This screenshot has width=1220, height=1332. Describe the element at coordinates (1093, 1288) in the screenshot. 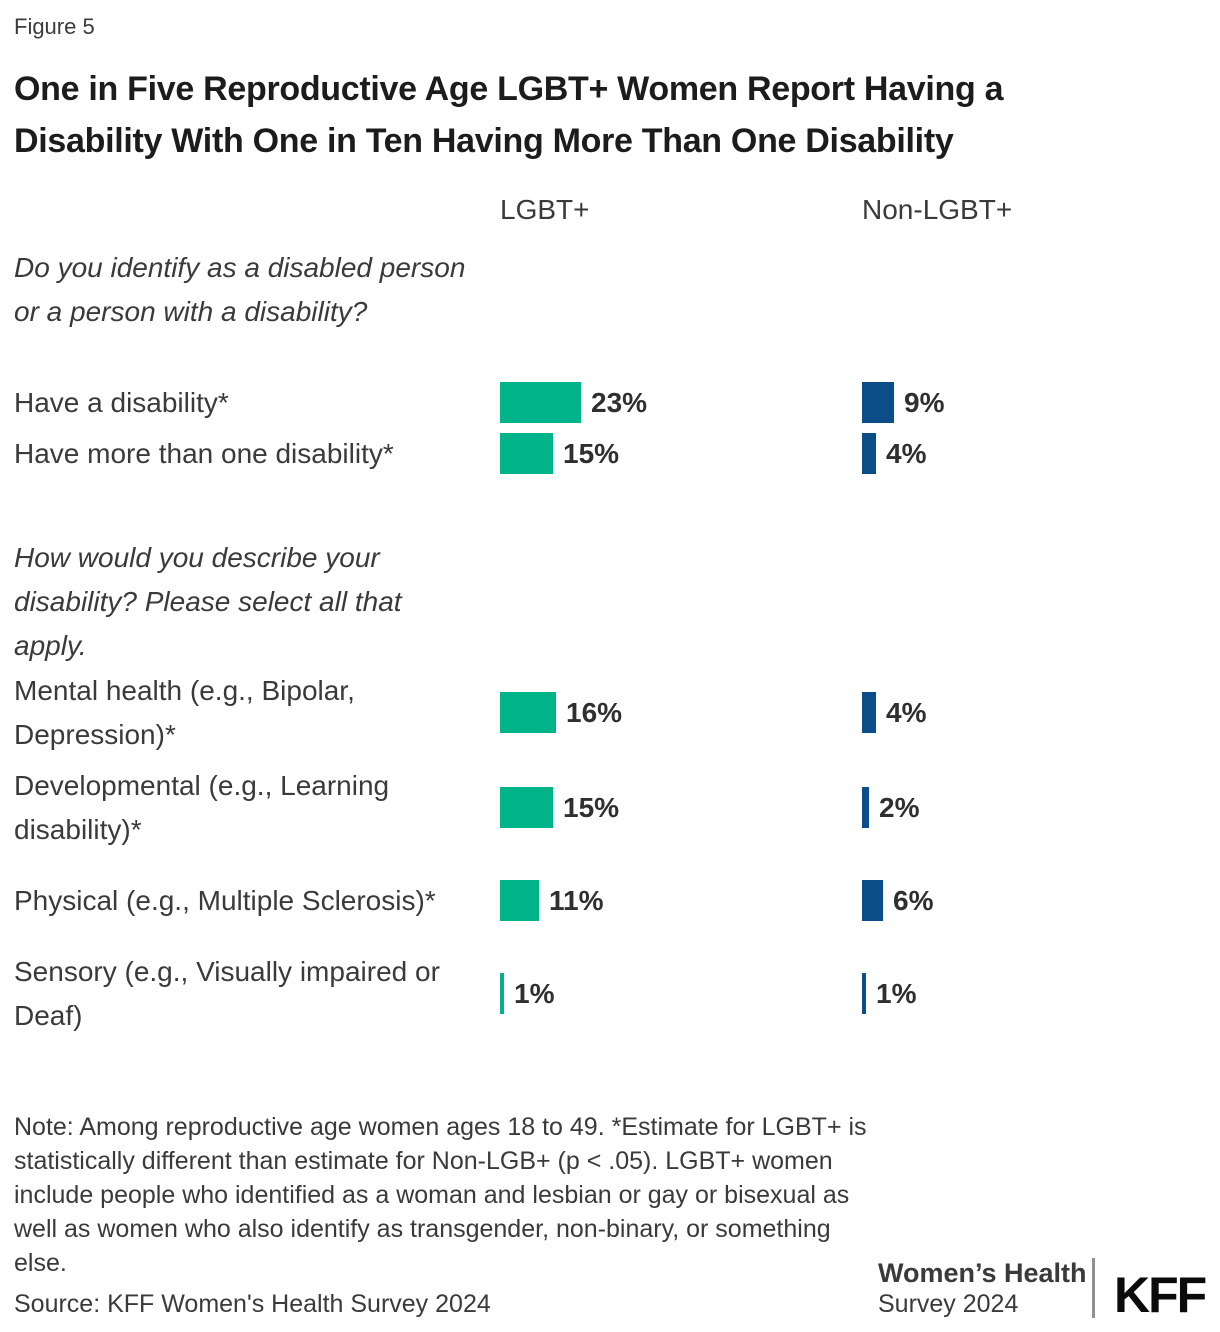

I see `footer-divider` at that location.